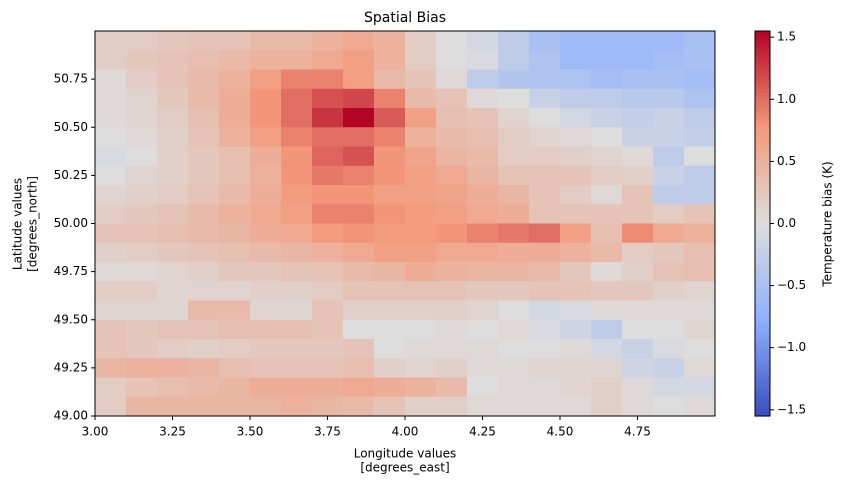  I want to click on y-tick-label: 50.25, so click(71, 175).